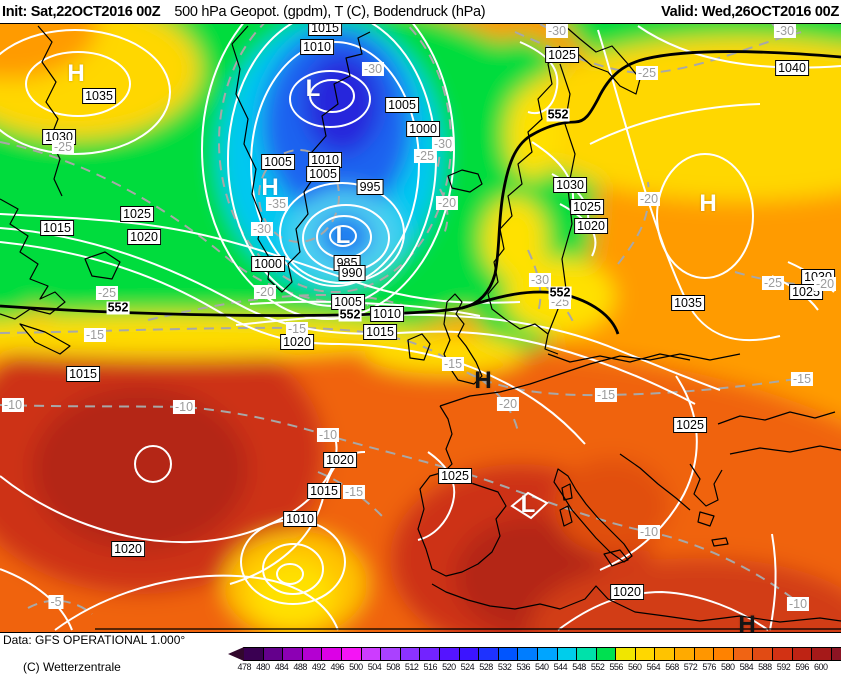 The height and width of the screenshot is (675, 841). What do you see at coordinates (411, 667) in the screenshot?
I see `colorbar-tick: 512` at bounding box center [411, 667].